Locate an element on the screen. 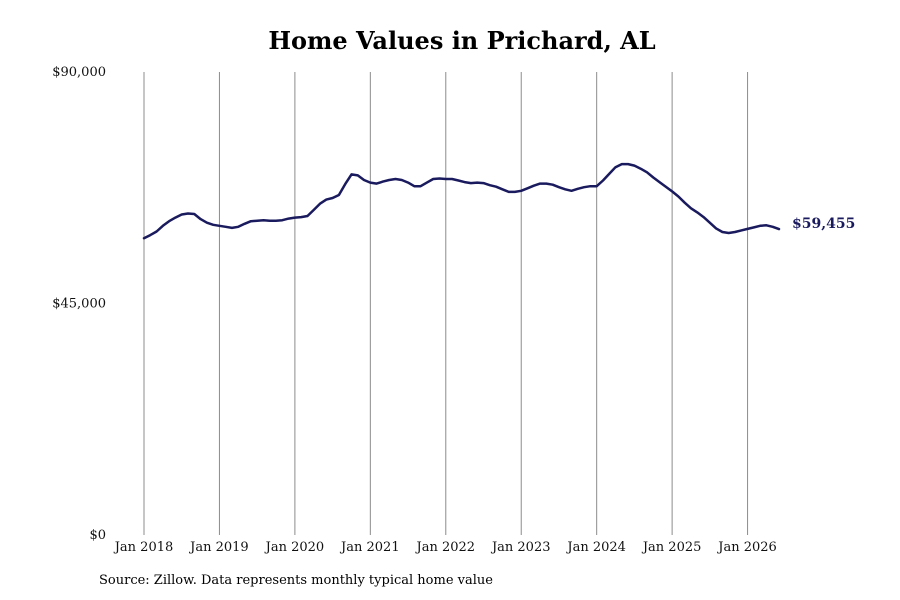  chart-title: Home Values in Prichard, AL is located at coordinates (462, 40).